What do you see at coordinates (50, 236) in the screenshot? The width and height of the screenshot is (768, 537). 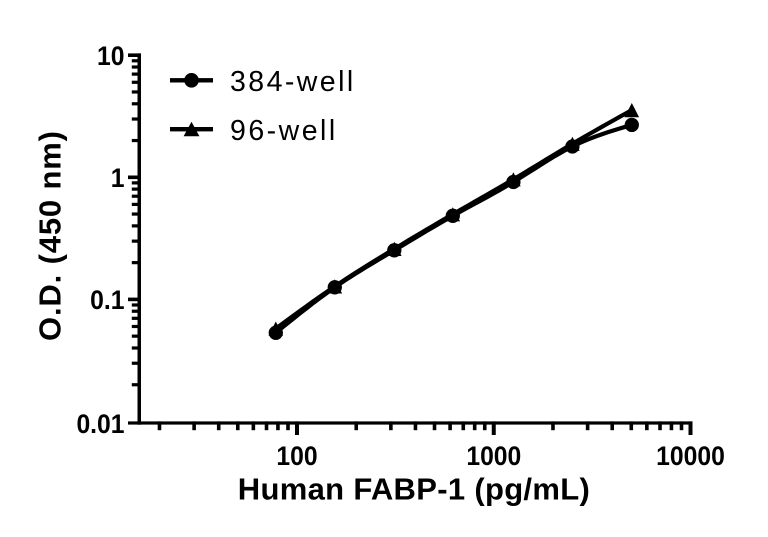 I see `svg-text: O.D. (450 nm)` at bounding box center [50, 236].